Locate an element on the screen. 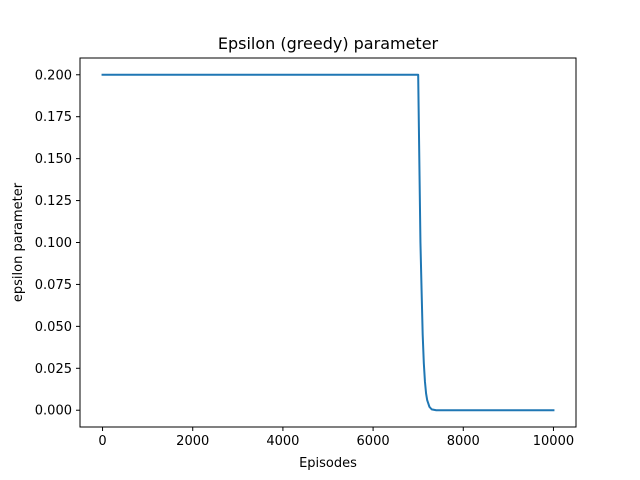 The height and width of the screenshot is (480, 640). y-tick-label: 0.075 is located at coordinates (53, 285).